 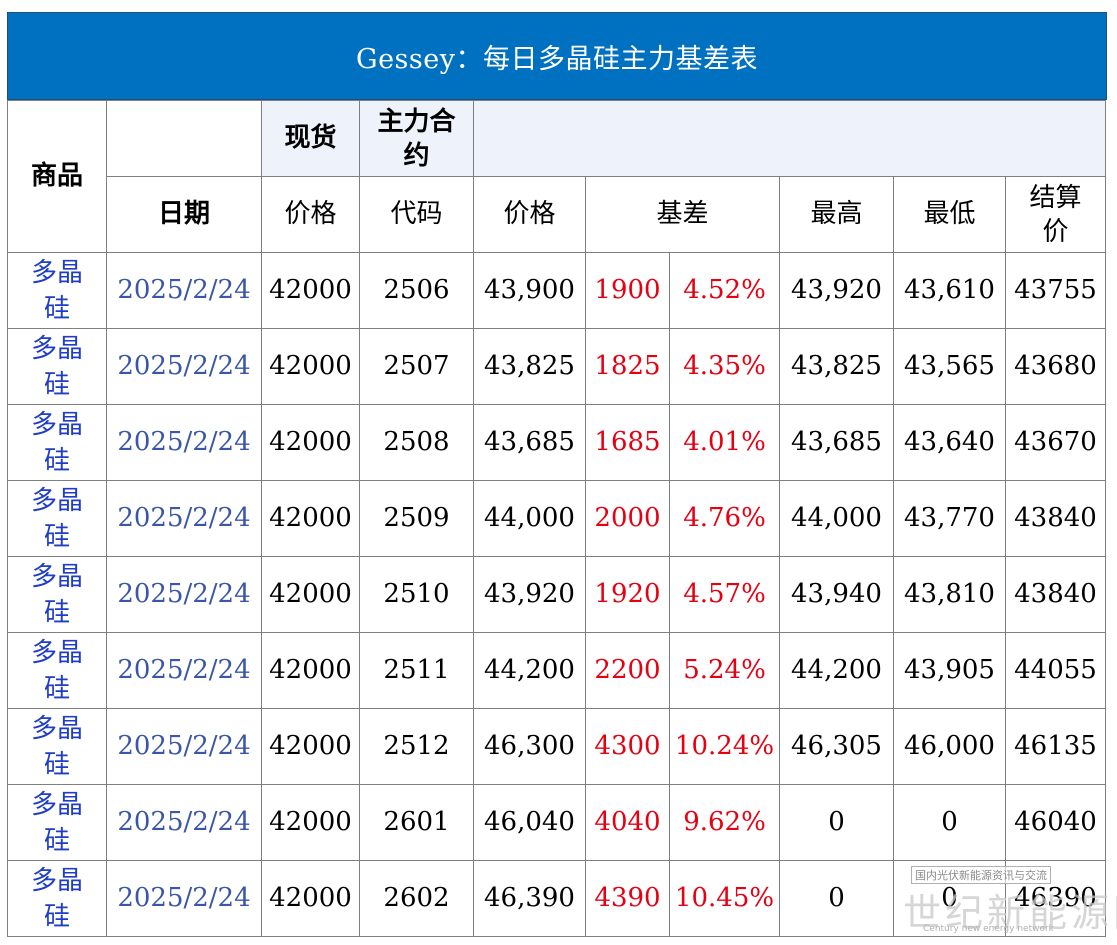 I want to click on cell-futures-price: 46,300, so click(x=529, y=746).